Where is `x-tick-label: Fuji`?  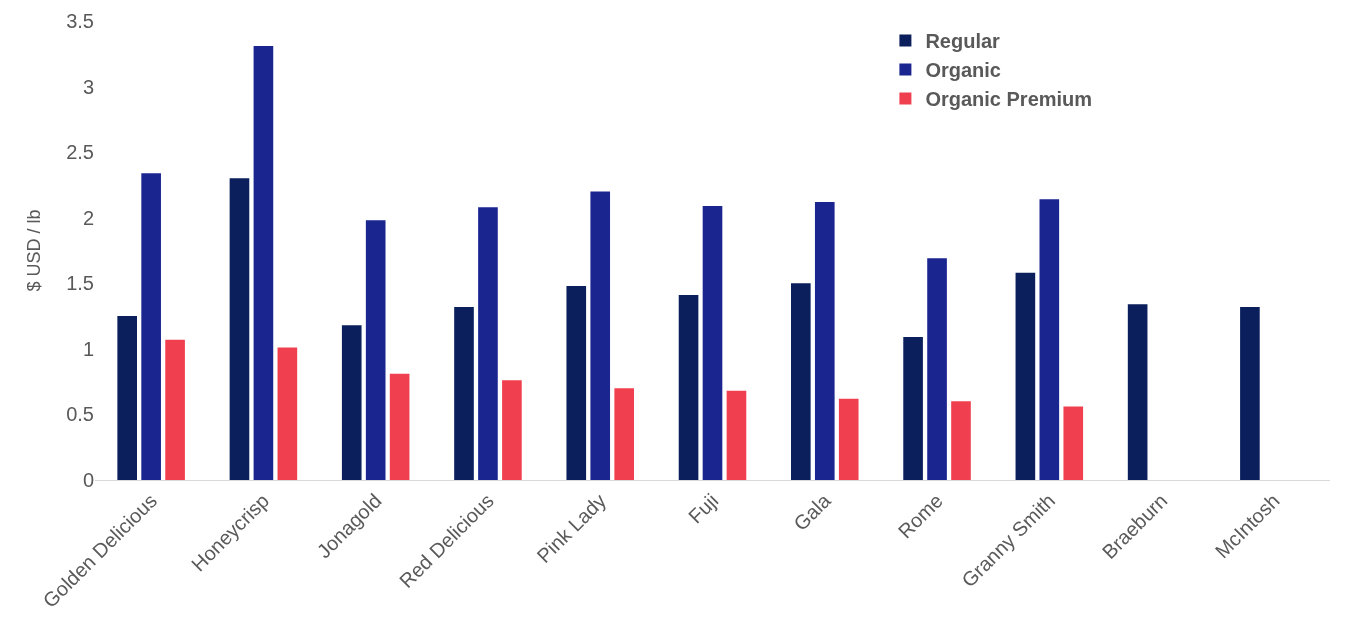 x-tick-label: Fuji is located at coordinates (703, 508).